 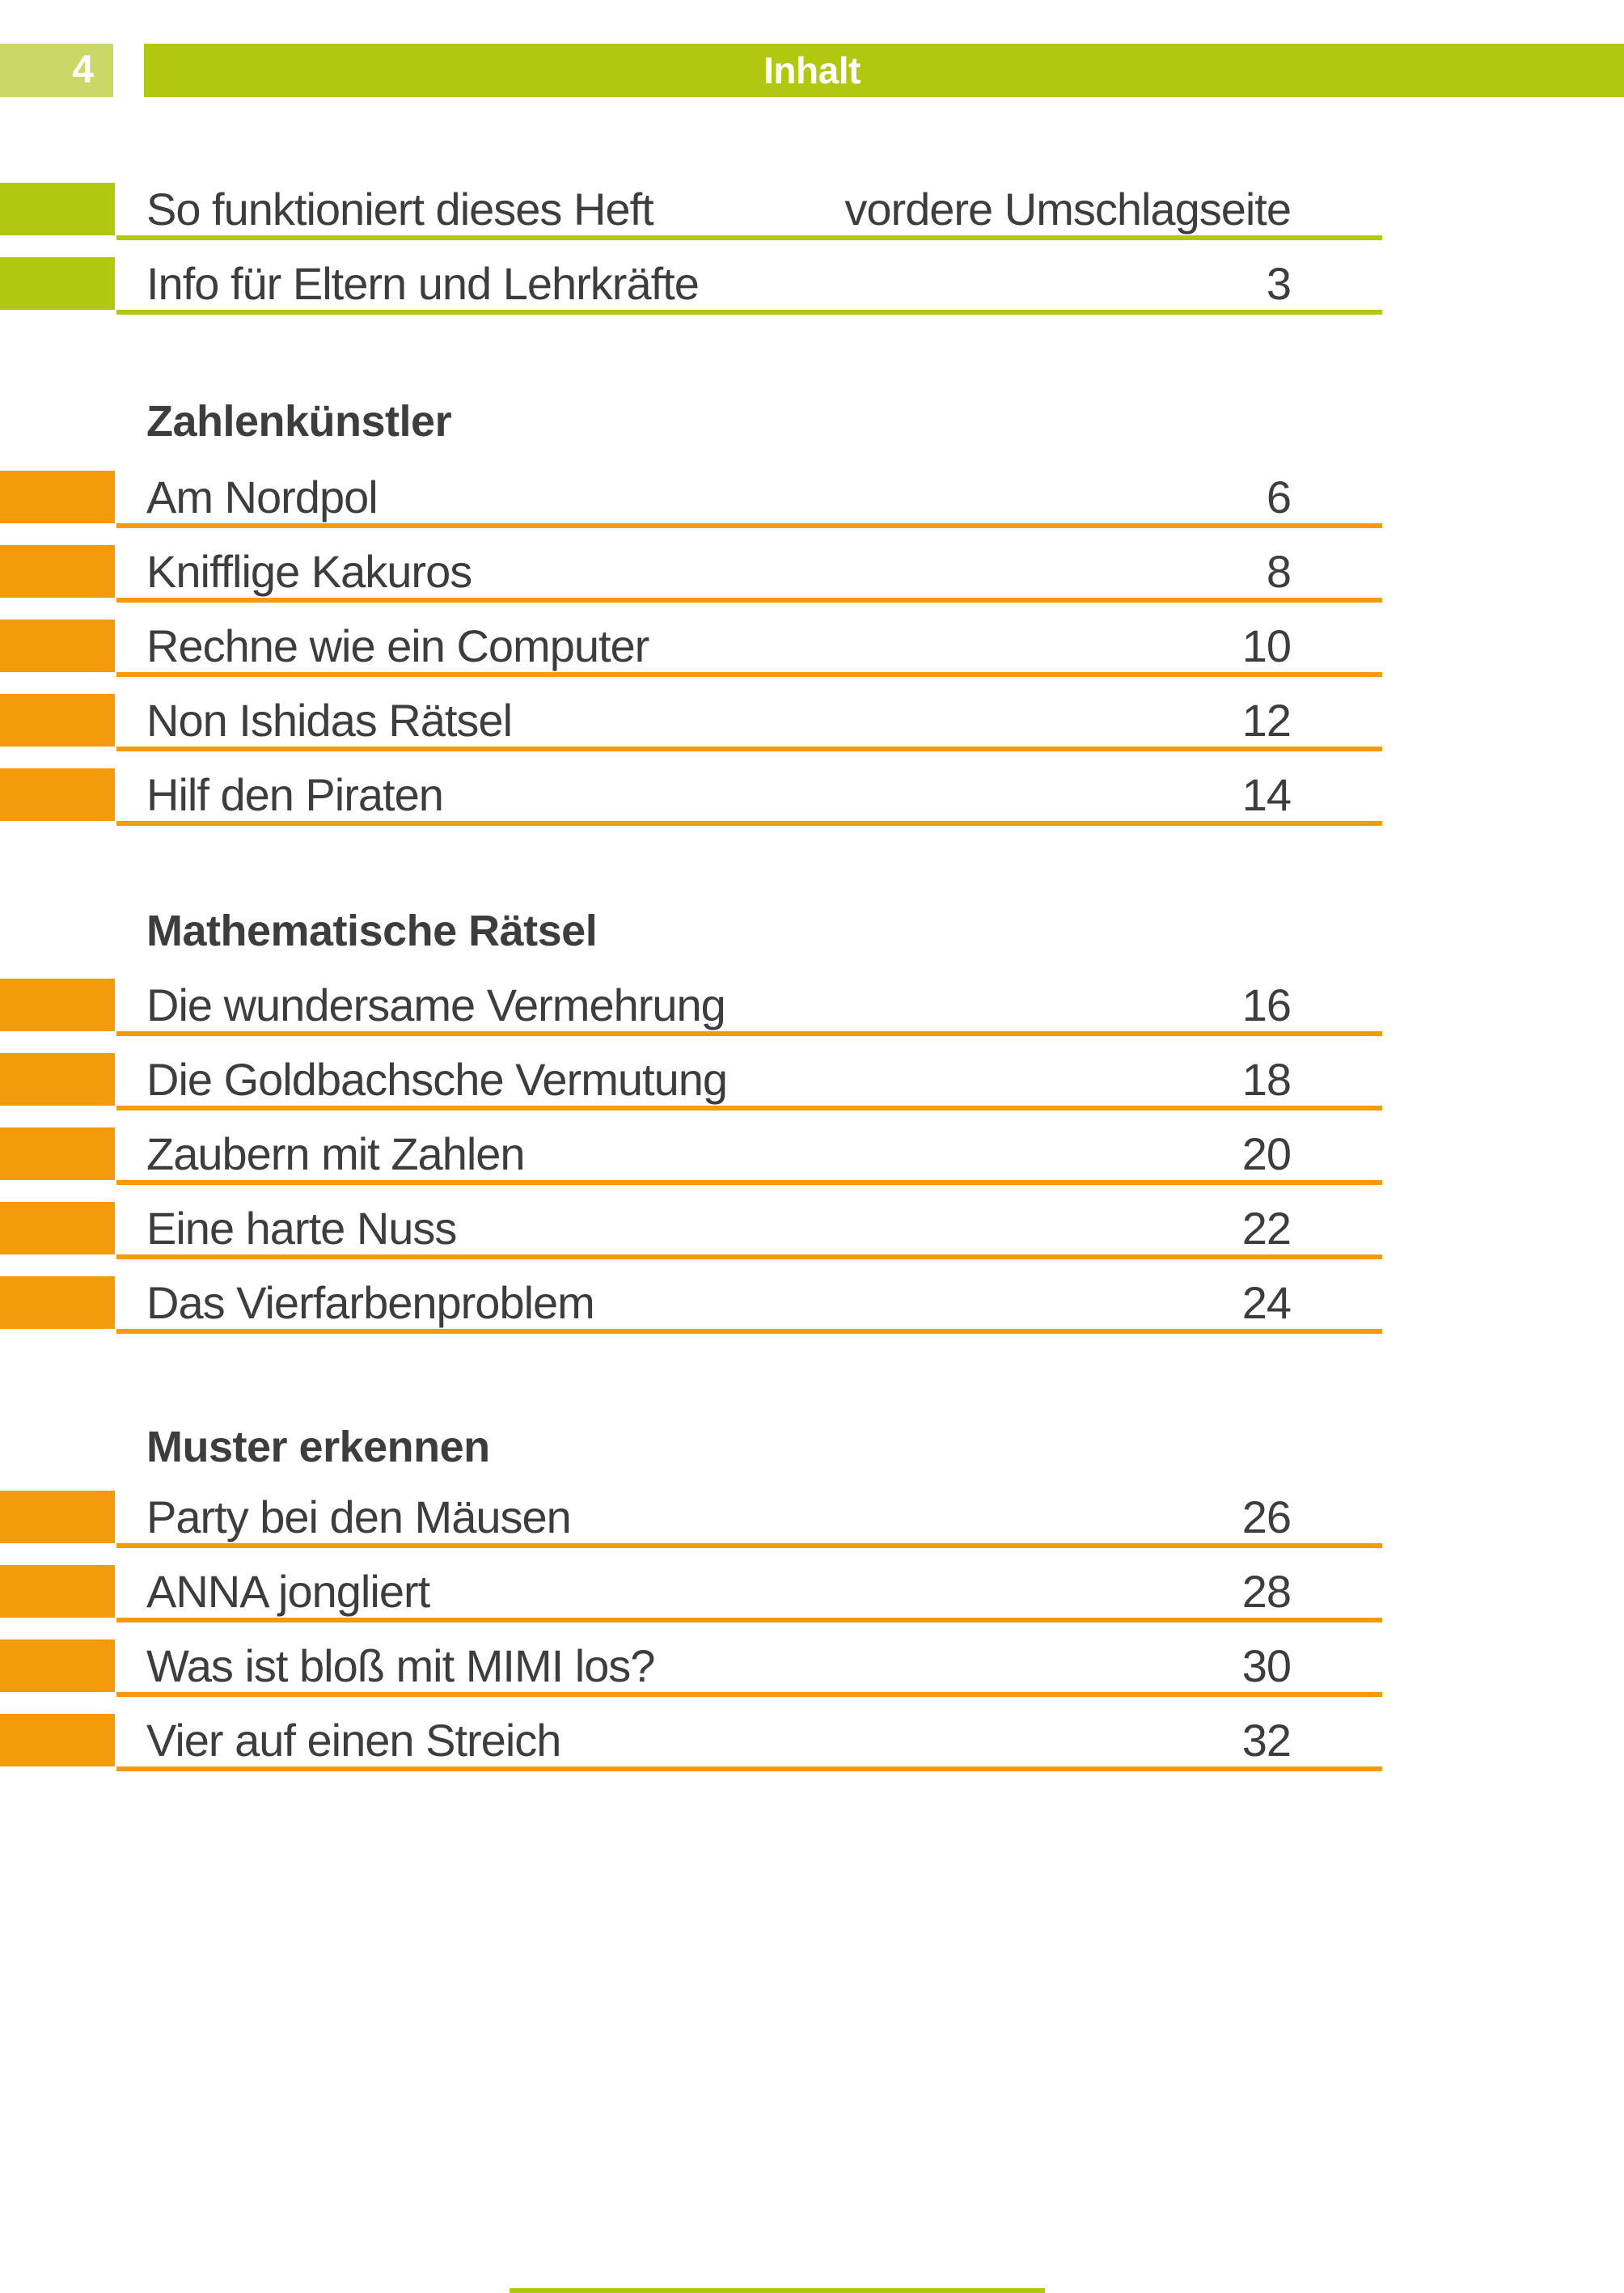 I want to click on toc-row: Das Vierfarbenproblem 24, so click(x=812, y=1305).